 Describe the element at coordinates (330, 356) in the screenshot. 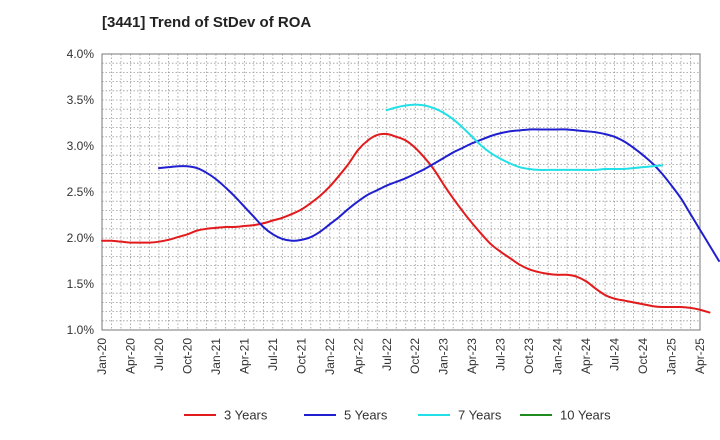

I see `x-tick-label: Jan-22` at that location.